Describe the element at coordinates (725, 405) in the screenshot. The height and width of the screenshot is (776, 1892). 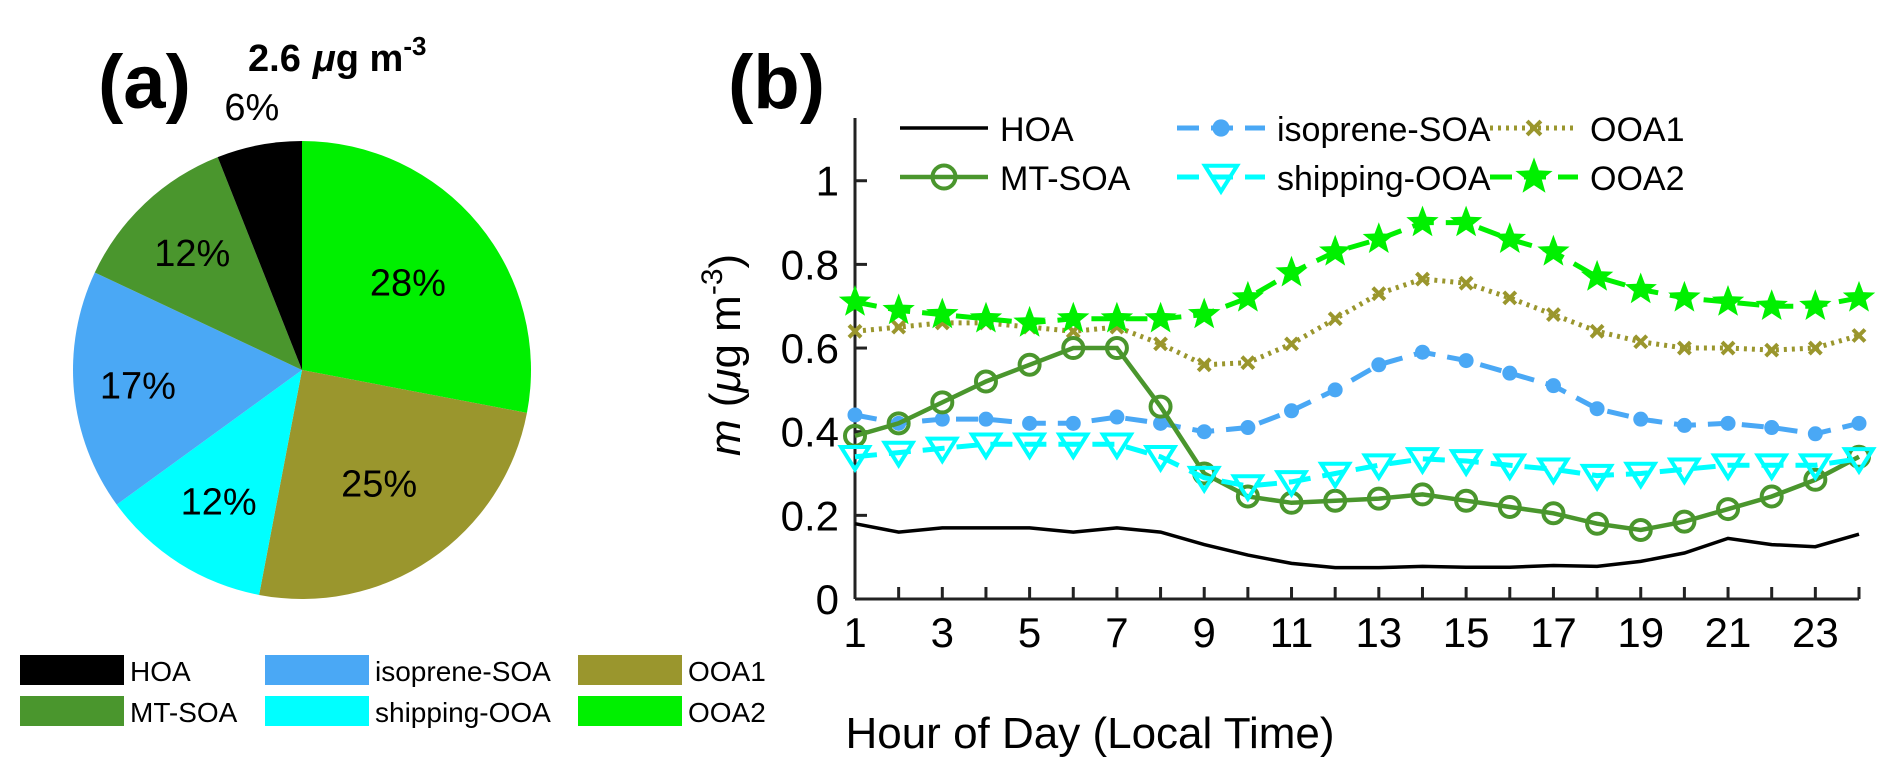
I see `y-axis-label-open: (` at that location.